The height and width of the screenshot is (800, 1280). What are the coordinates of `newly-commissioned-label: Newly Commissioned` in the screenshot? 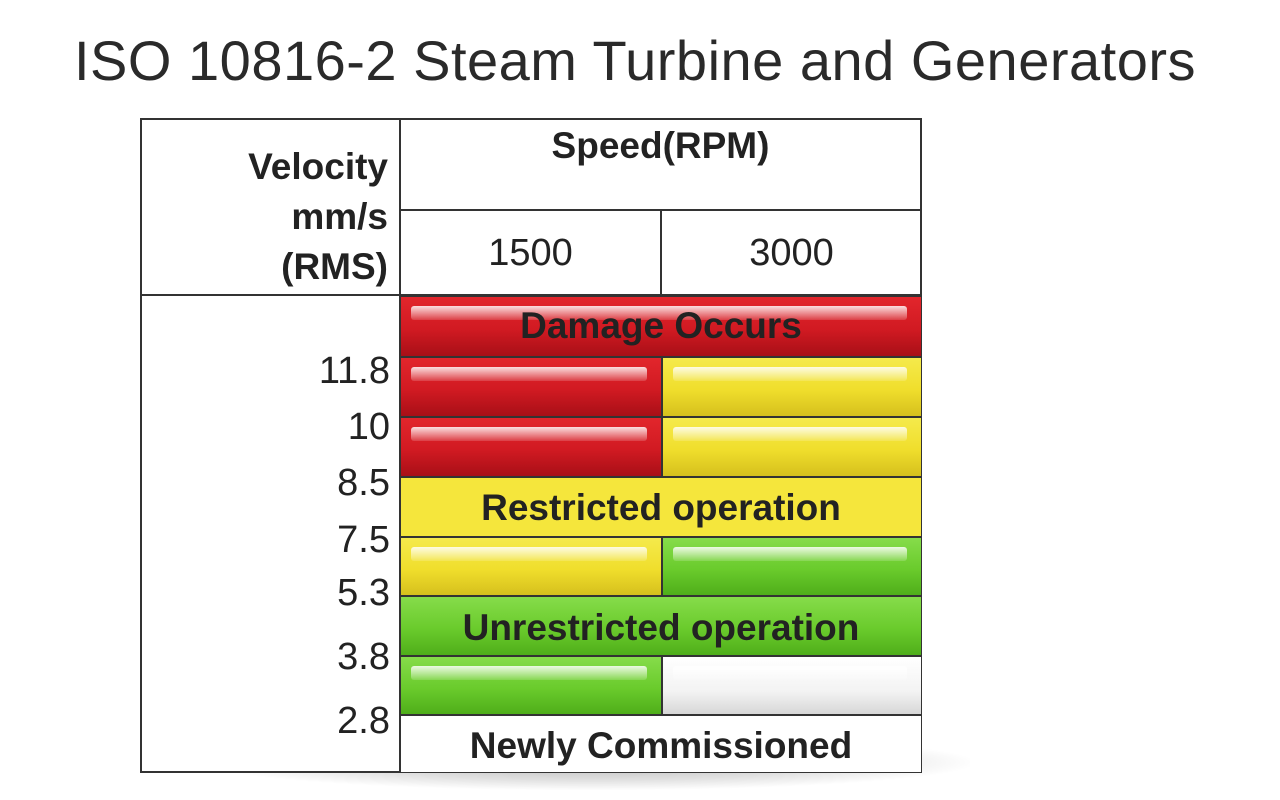 It's located at (661, 745).